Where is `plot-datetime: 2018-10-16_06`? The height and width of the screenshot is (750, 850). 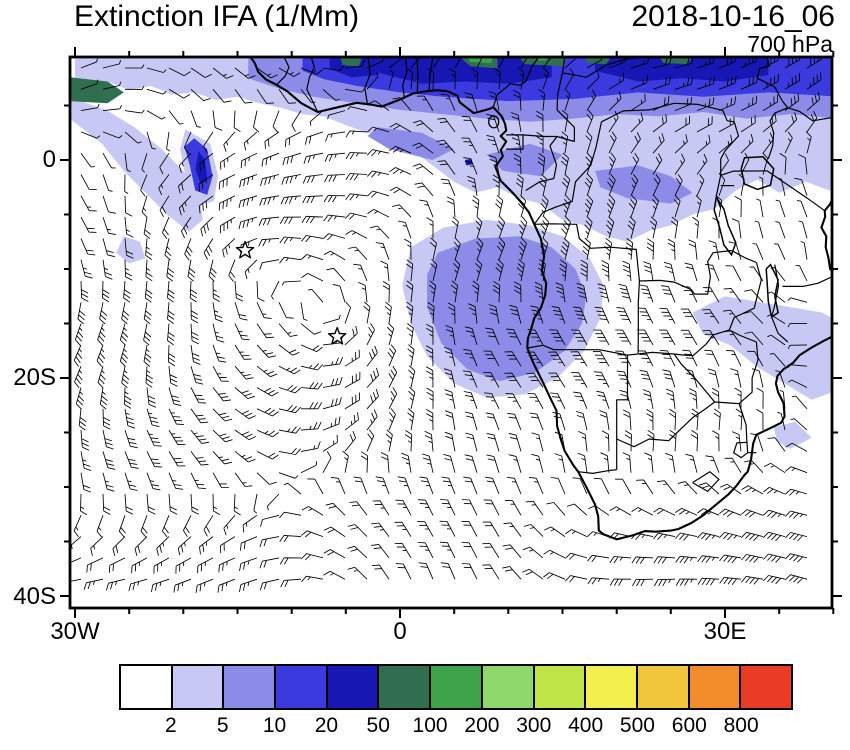 plot-datetime: 2018-10-16_06 is located at coordinates (733, 16).